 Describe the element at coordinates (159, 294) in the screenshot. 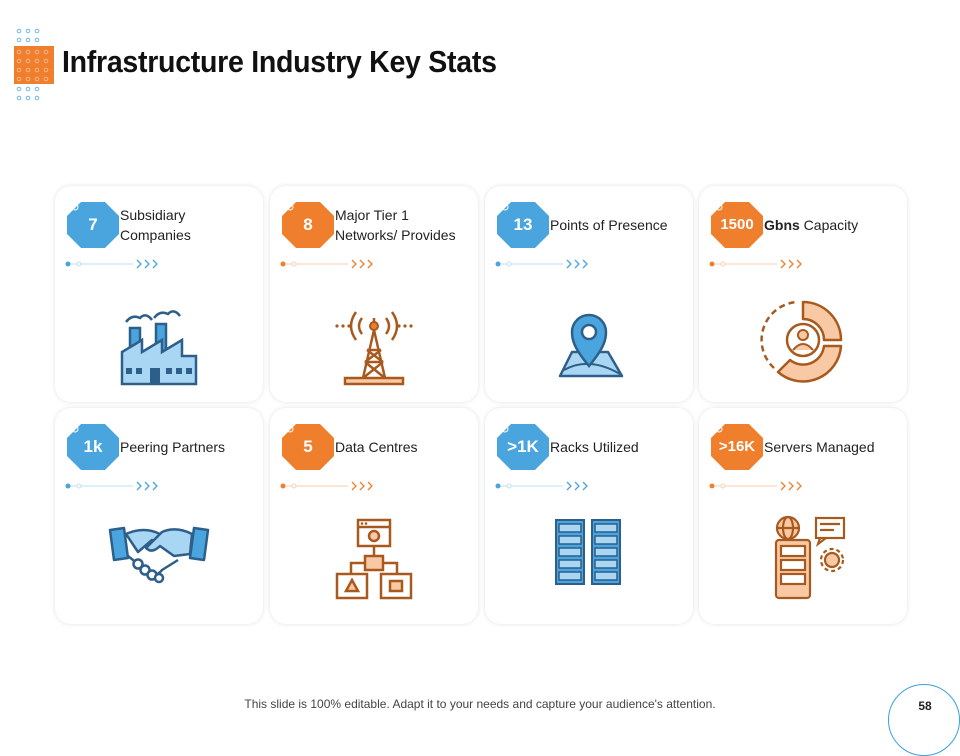

I see `stat-card-subsidiary-companies: 7 Subsidiary Companies` at that location.